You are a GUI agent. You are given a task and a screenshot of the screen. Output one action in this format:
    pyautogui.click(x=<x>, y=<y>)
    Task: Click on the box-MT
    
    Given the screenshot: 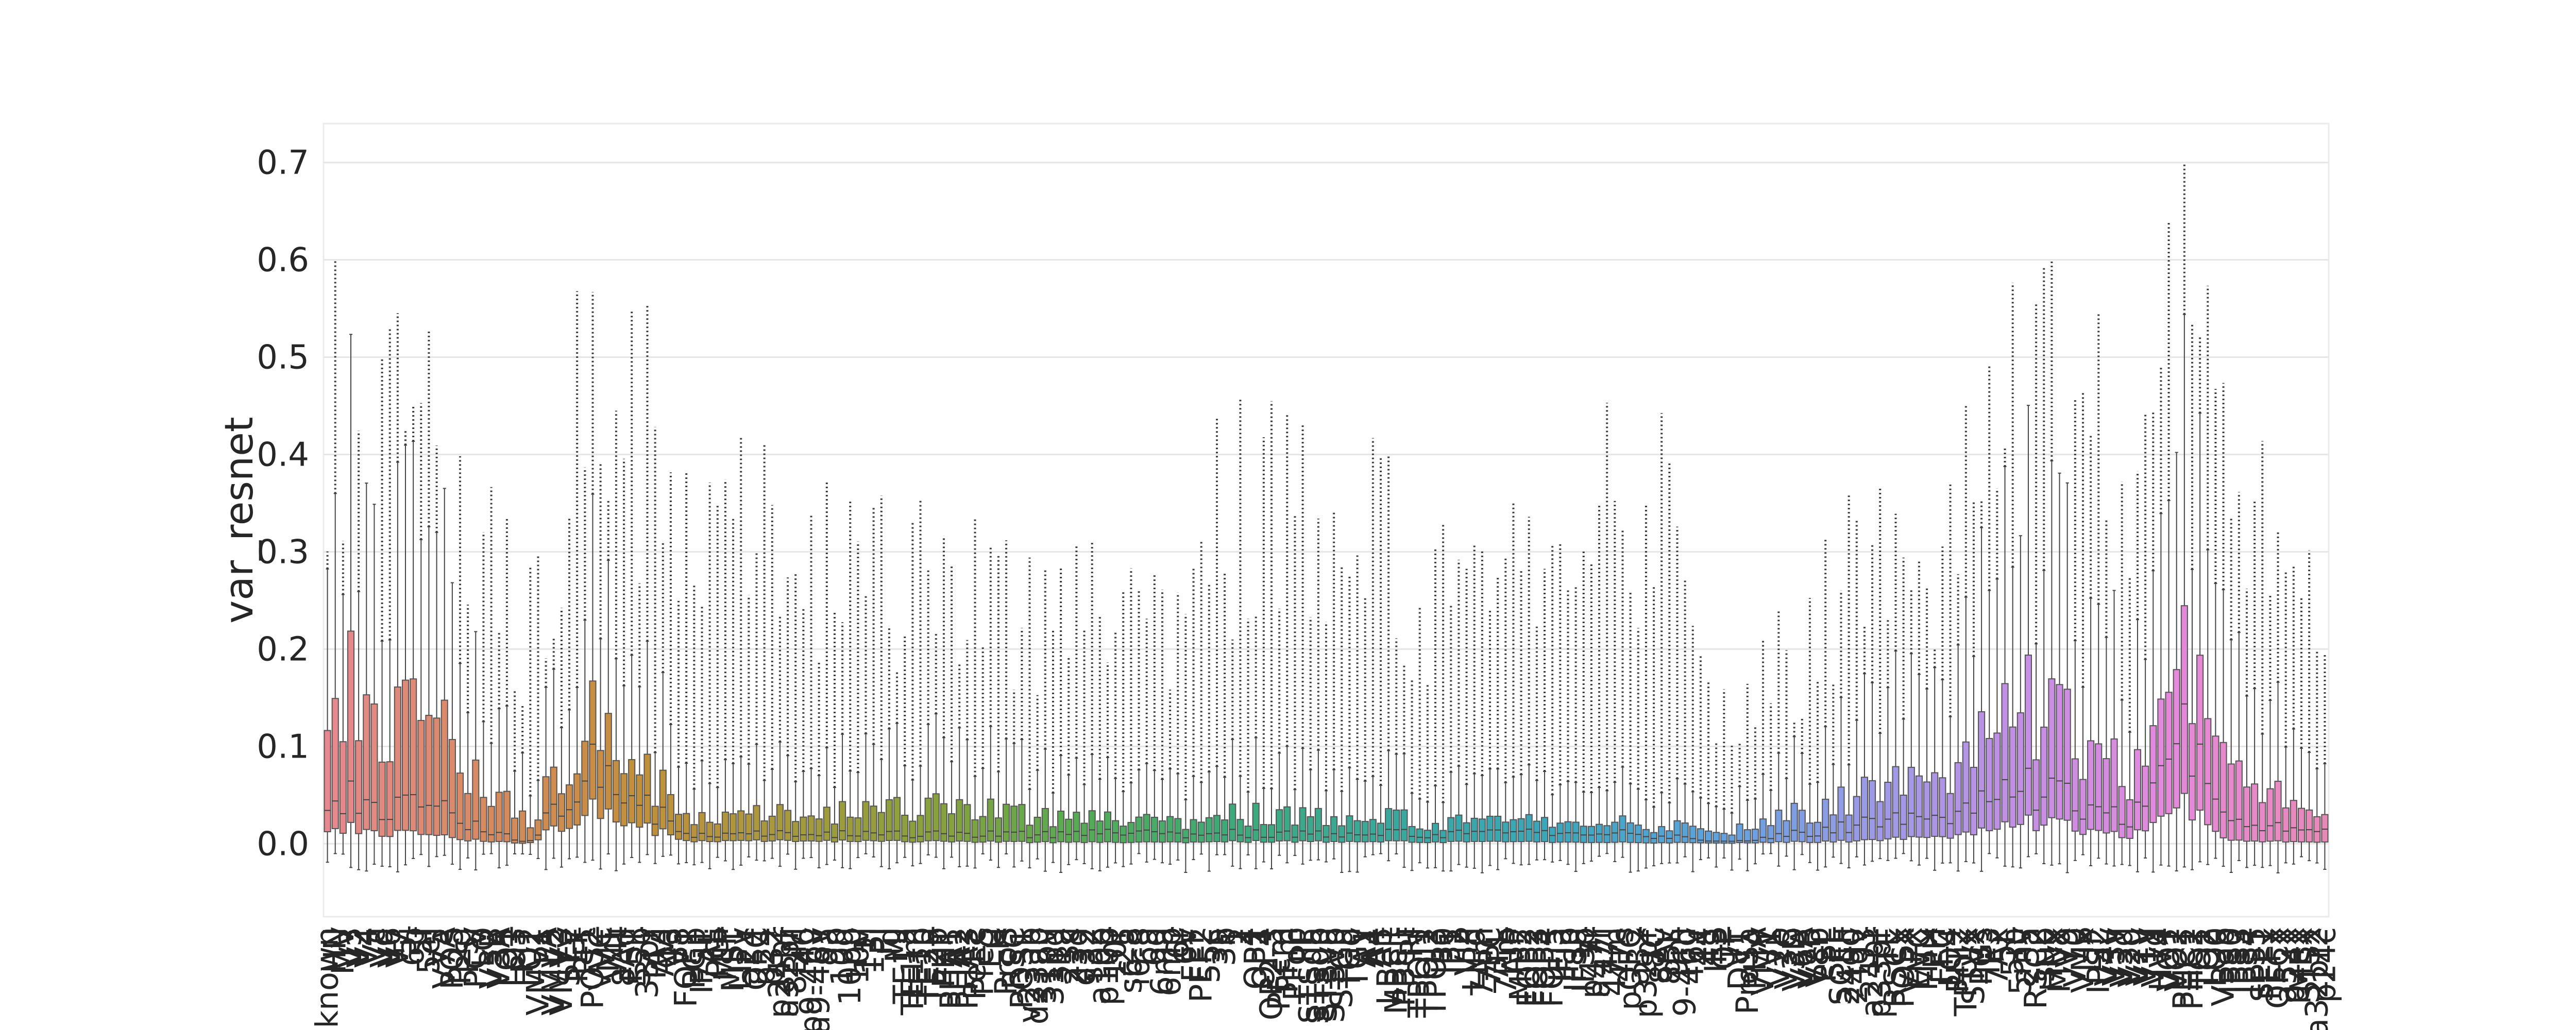 What is the action you would take?
    pyautogui.click(x=608, y=677)
    